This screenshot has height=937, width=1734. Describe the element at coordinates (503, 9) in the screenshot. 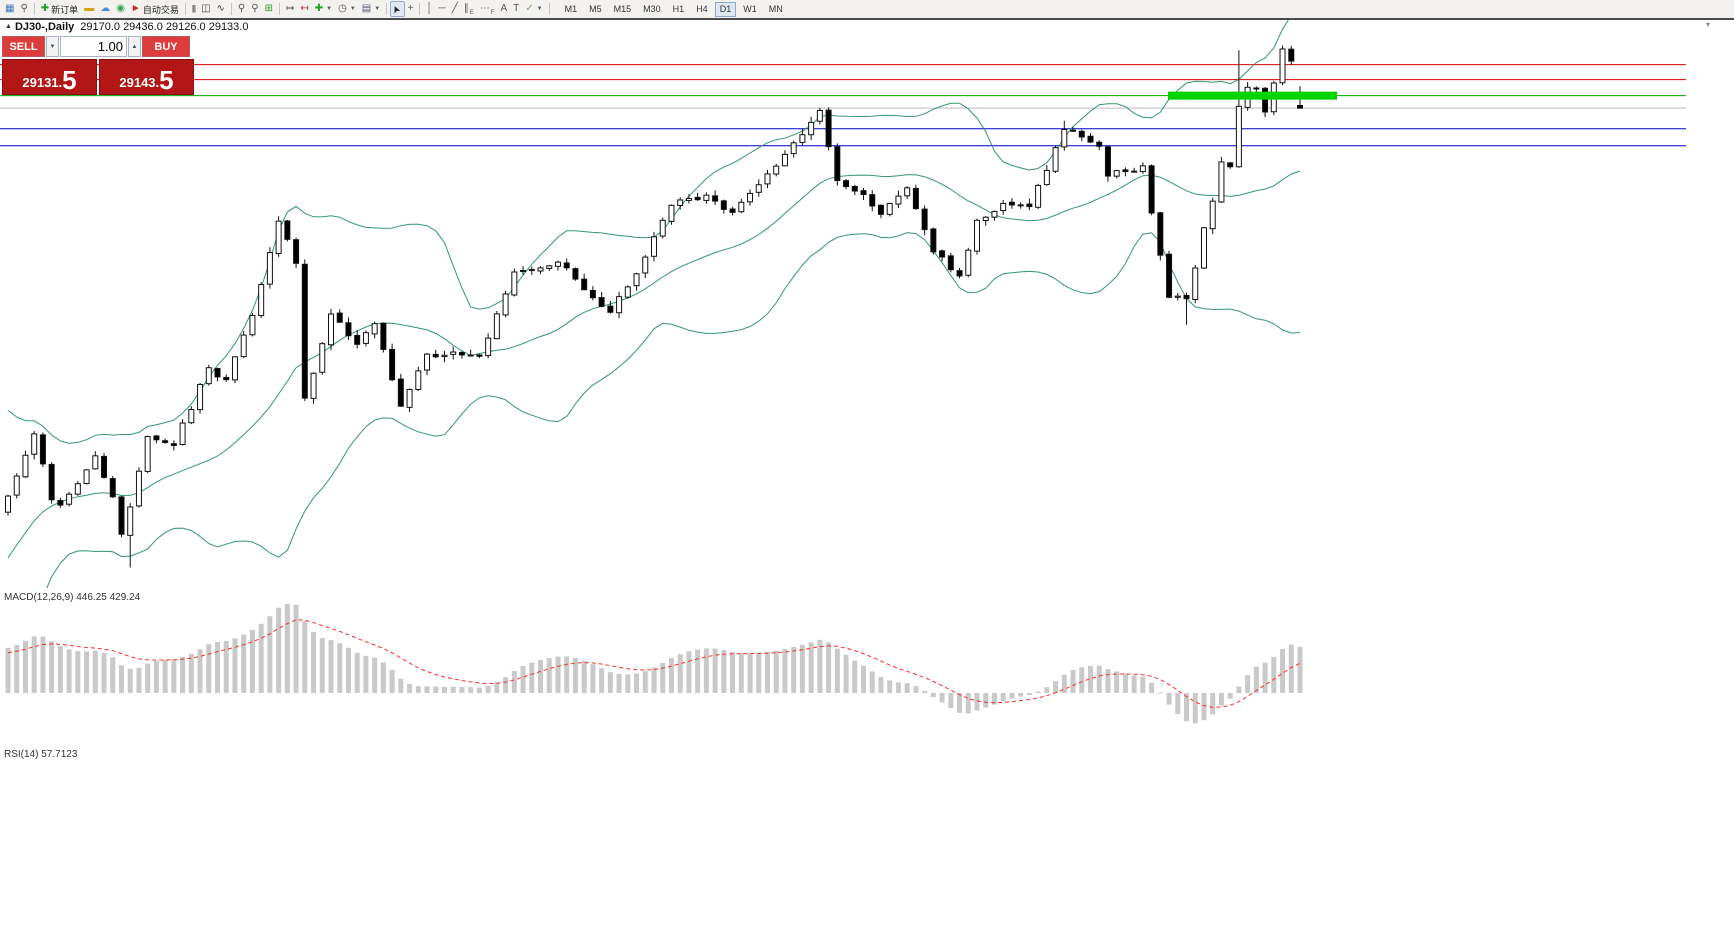

I see `text-icon: A` at that location.